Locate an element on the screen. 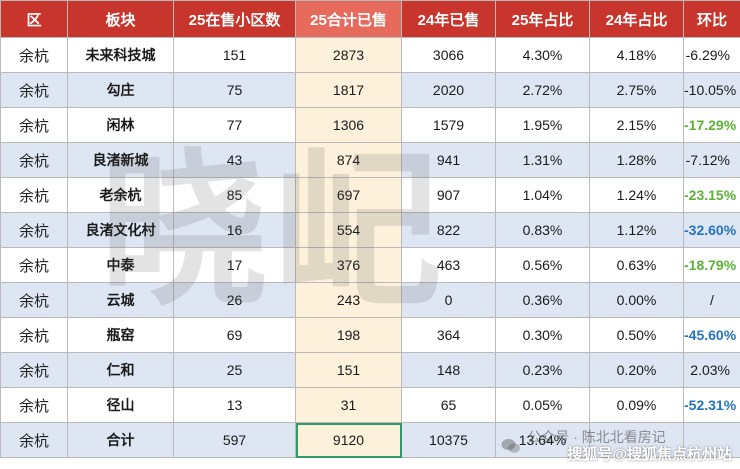  cell-share-25: 1.04% is located at coordinates (542, 195).